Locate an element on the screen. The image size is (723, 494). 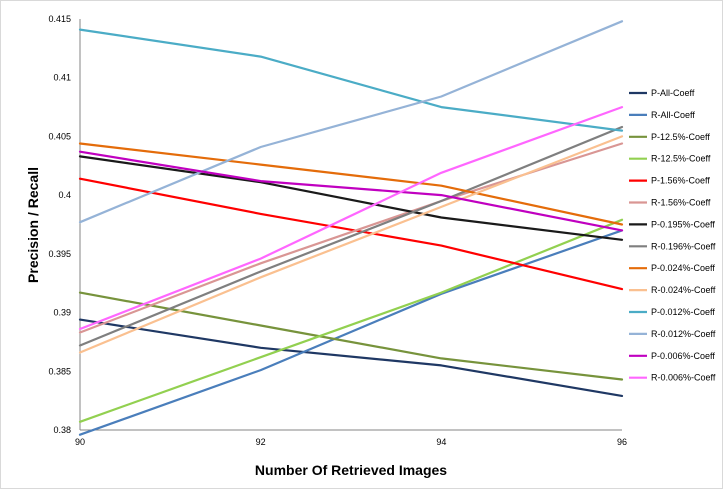
x-tick-label: 92 is located at coordinates (261, 442).